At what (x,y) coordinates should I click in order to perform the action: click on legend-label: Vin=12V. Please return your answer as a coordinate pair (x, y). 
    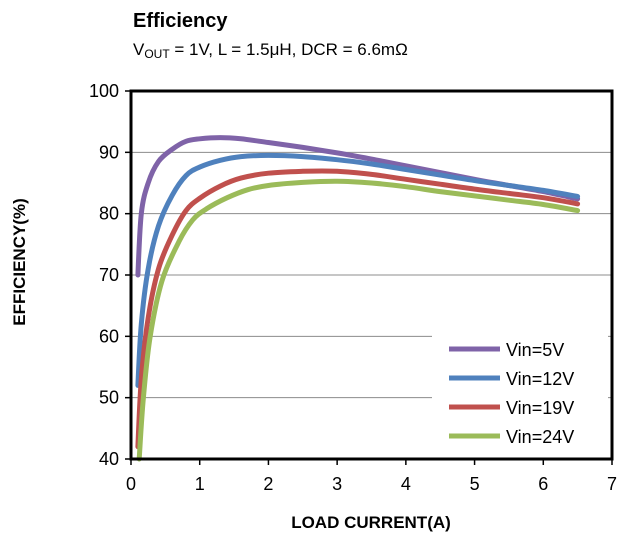
    Looking at the image, I should click on (540, 379).